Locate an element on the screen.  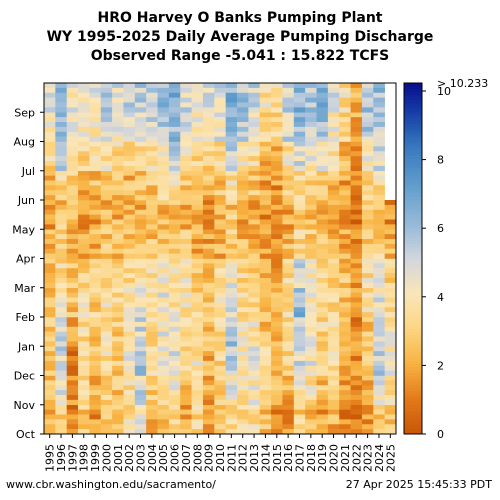
source-url: www.cbr.washington.edu/sacramento/ is located at coordinates (111, 484).